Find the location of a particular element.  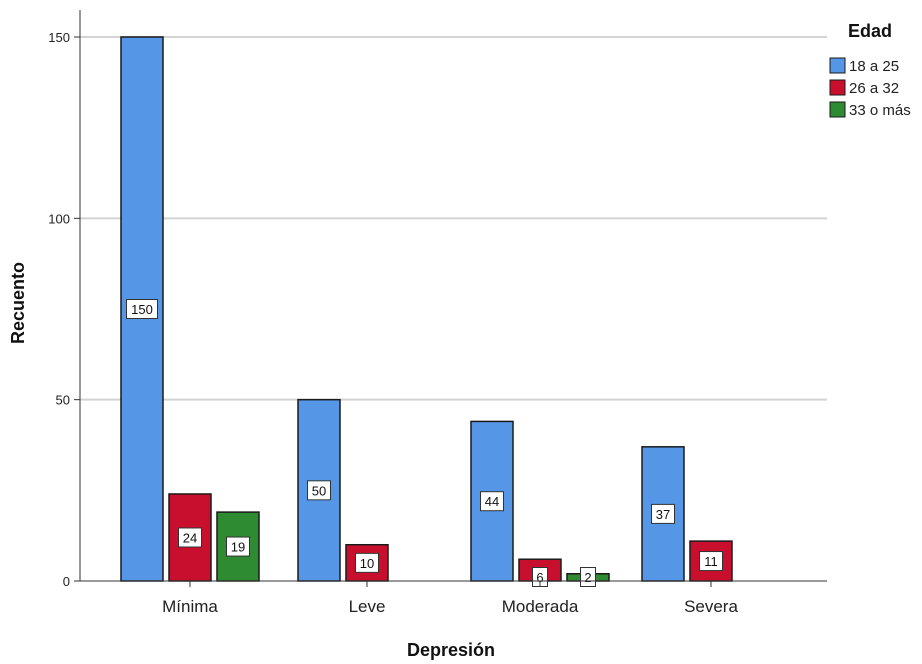

data-label: 19 is located at coordinates (238, 547).